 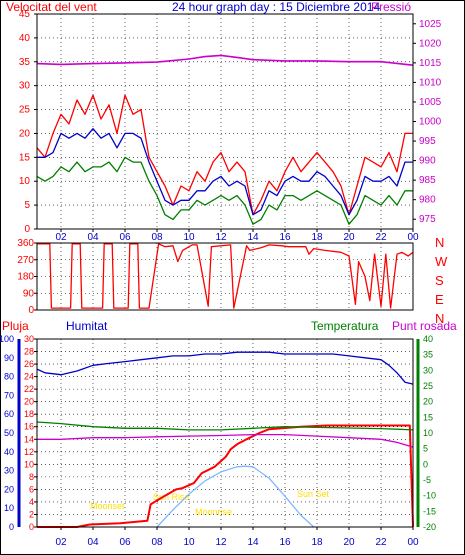 I want to click on pressure-tick-label: 1020, so click(x=430, y=43).